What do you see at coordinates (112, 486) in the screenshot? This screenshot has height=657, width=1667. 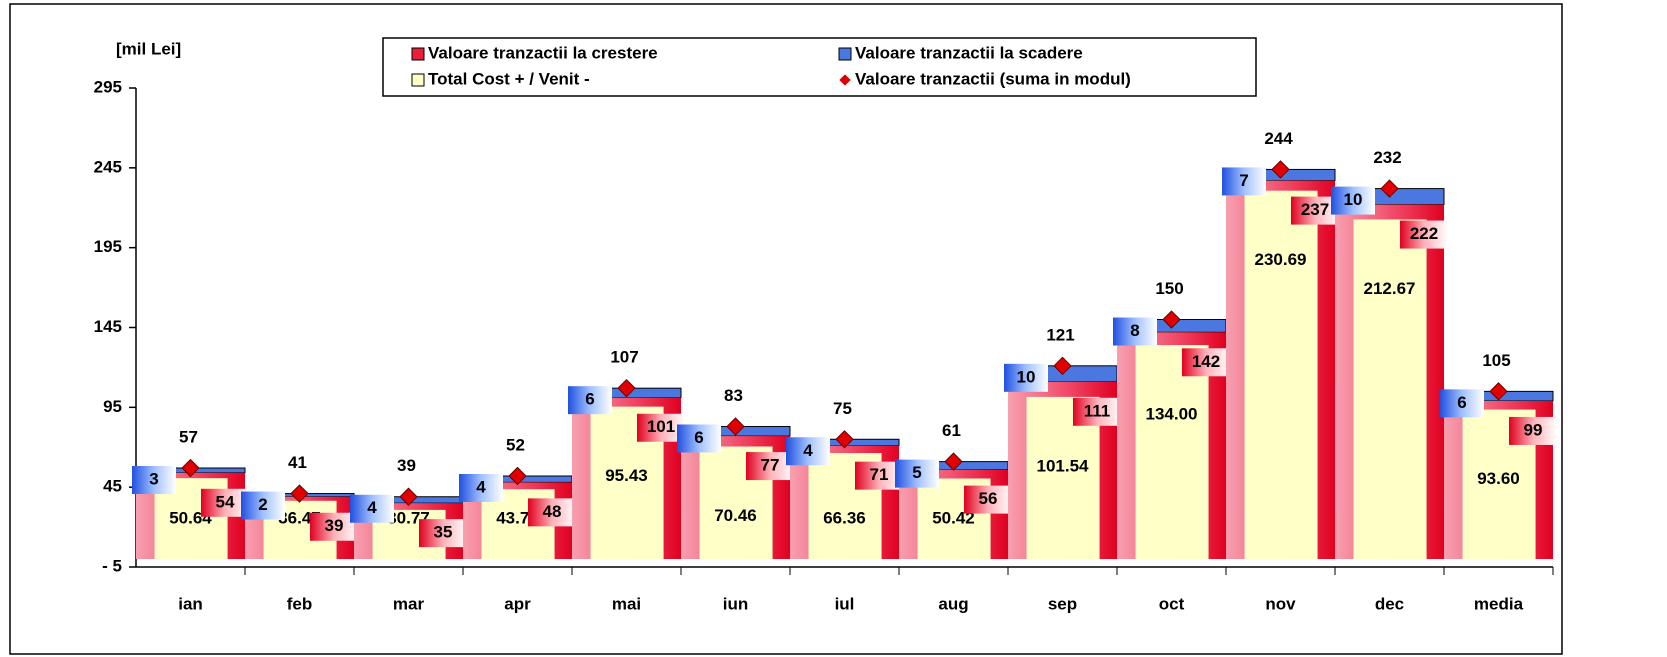 I see `y-tick-label: 45` at bounding box center [112, 486].